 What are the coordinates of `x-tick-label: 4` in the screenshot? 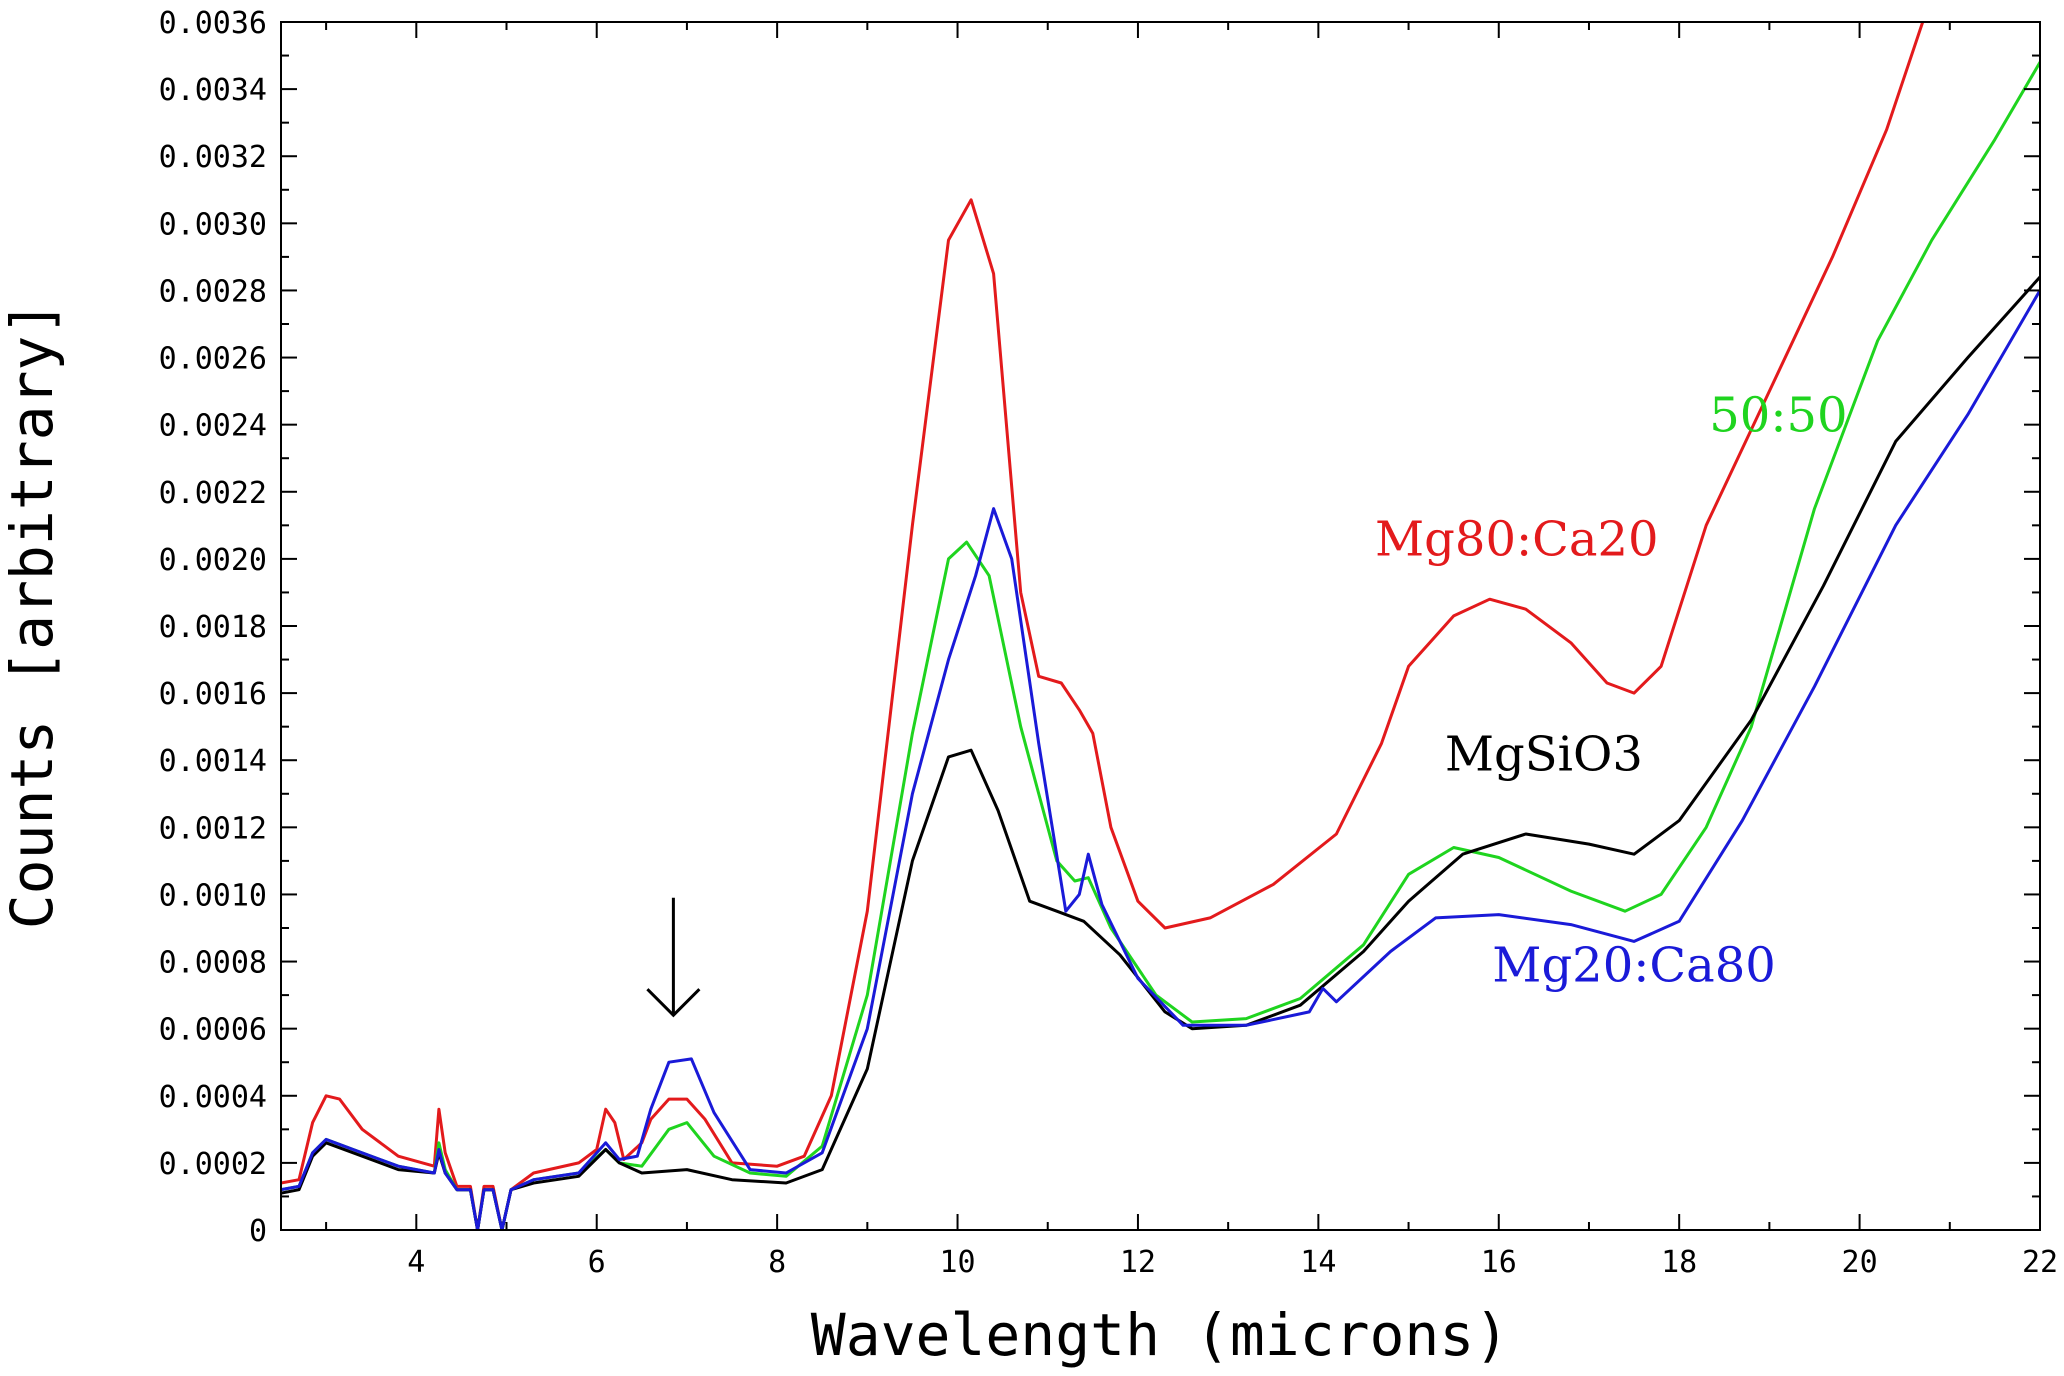 It's located at (416, 1262).